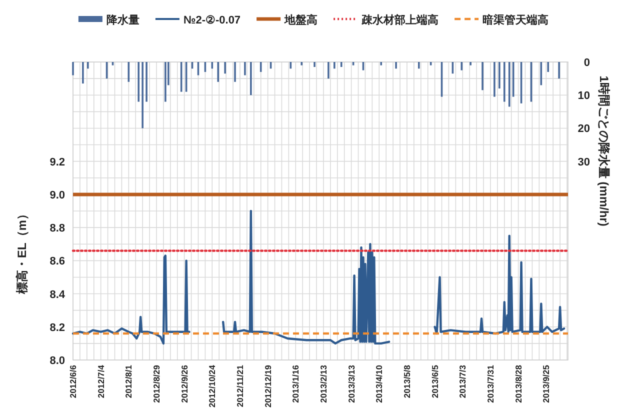 This screenshot has width=627, height=416. Describe the element at coordinates (295, 383) in the screenshot. I see `x-tick-label: 2013/1/16` at that location.